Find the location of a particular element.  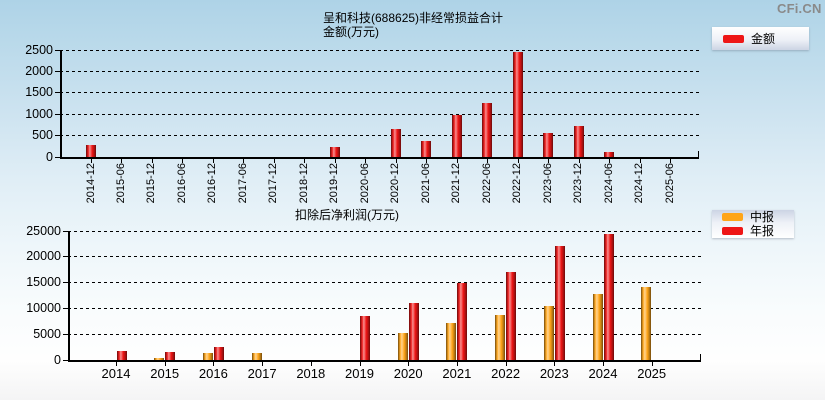

chart2-legend: 中报 年报 is located at coordinates (753, 224).